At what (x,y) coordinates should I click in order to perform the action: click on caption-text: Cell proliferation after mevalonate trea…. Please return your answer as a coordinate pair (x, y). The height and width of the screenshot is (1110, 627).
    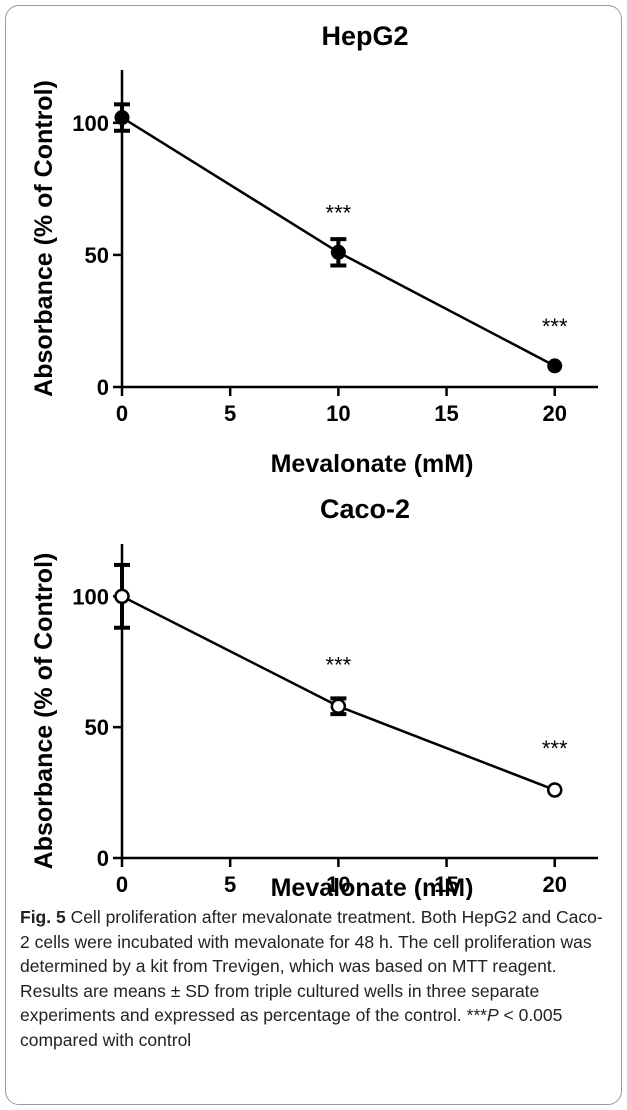
    Looking at the image, I should click on (311, 966).